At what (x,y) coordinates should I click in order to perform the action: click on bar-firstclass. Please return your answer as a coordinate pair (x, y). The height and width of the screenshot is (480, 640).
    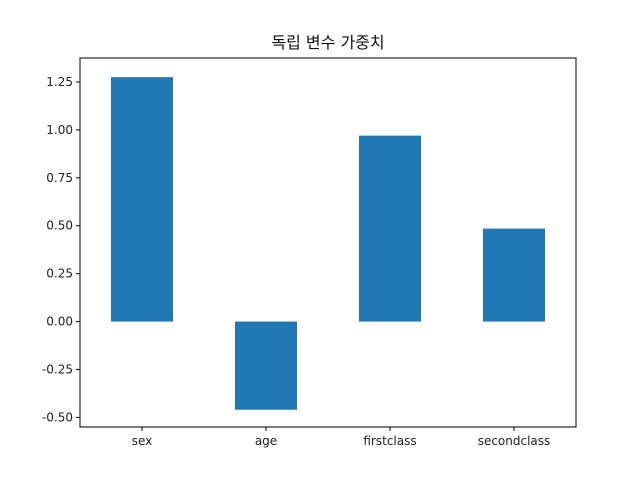
    Looking at the image, I should click on (390, 228).